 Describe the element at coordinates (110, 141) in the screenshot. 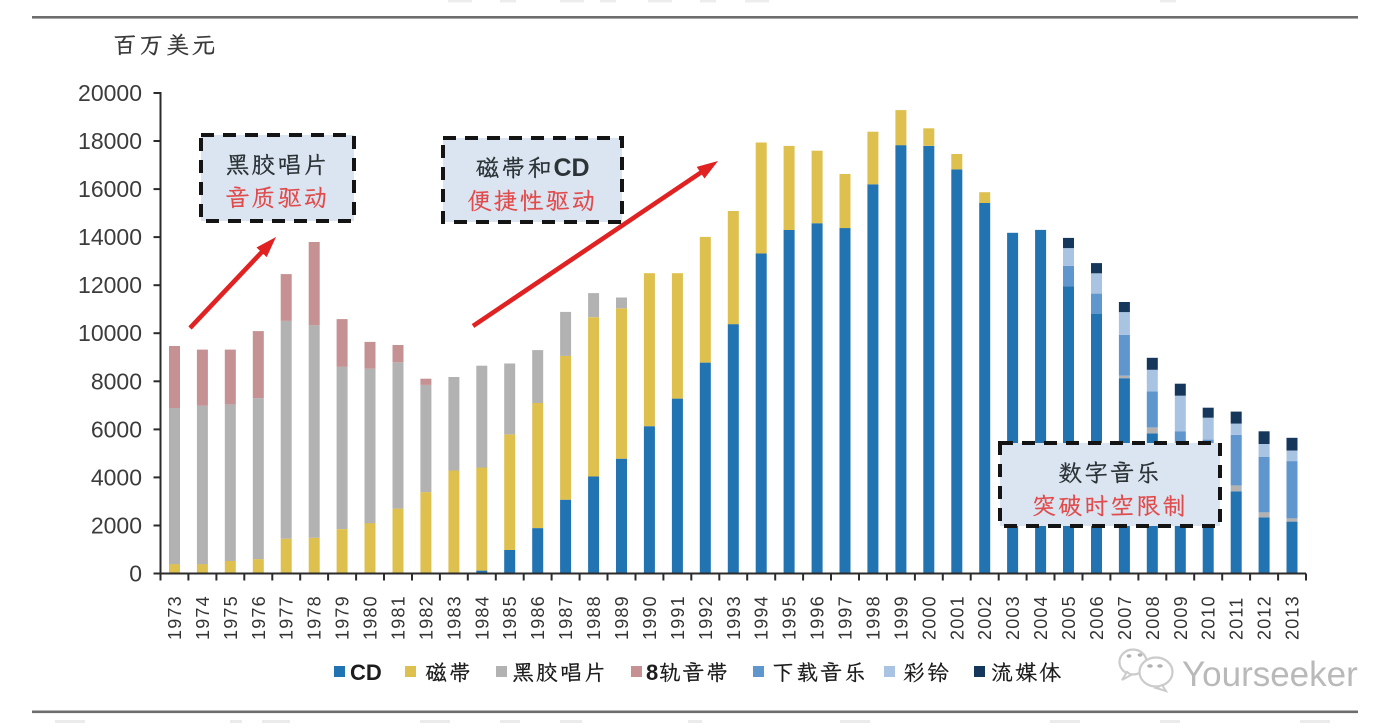

I see `svg-text: 18000` at that location.